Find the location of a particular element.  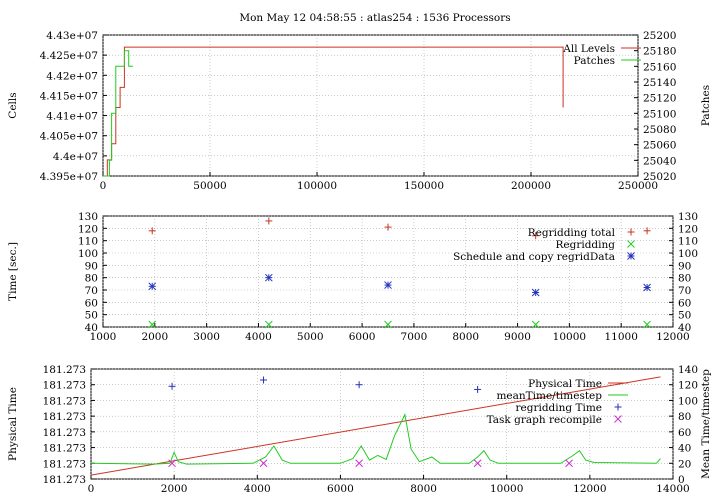

chart3-legend-label: regridding Time is located at coordinates (559, 408).